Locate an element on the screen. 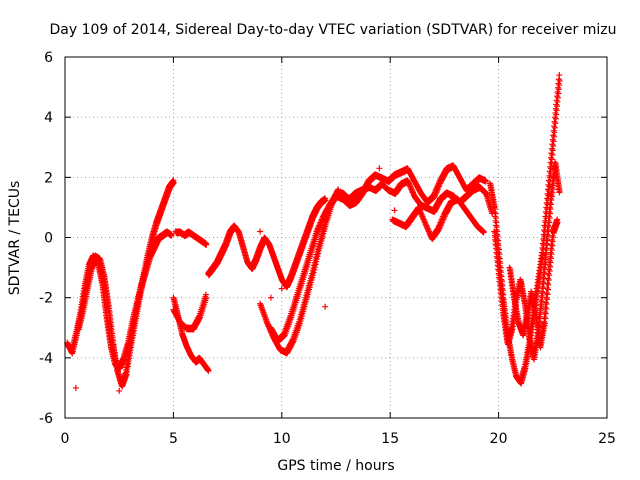 This screenshot has height=480, width=640. y-axis-label: SDTVAR / TECUs is located at coordinates (15, 238).